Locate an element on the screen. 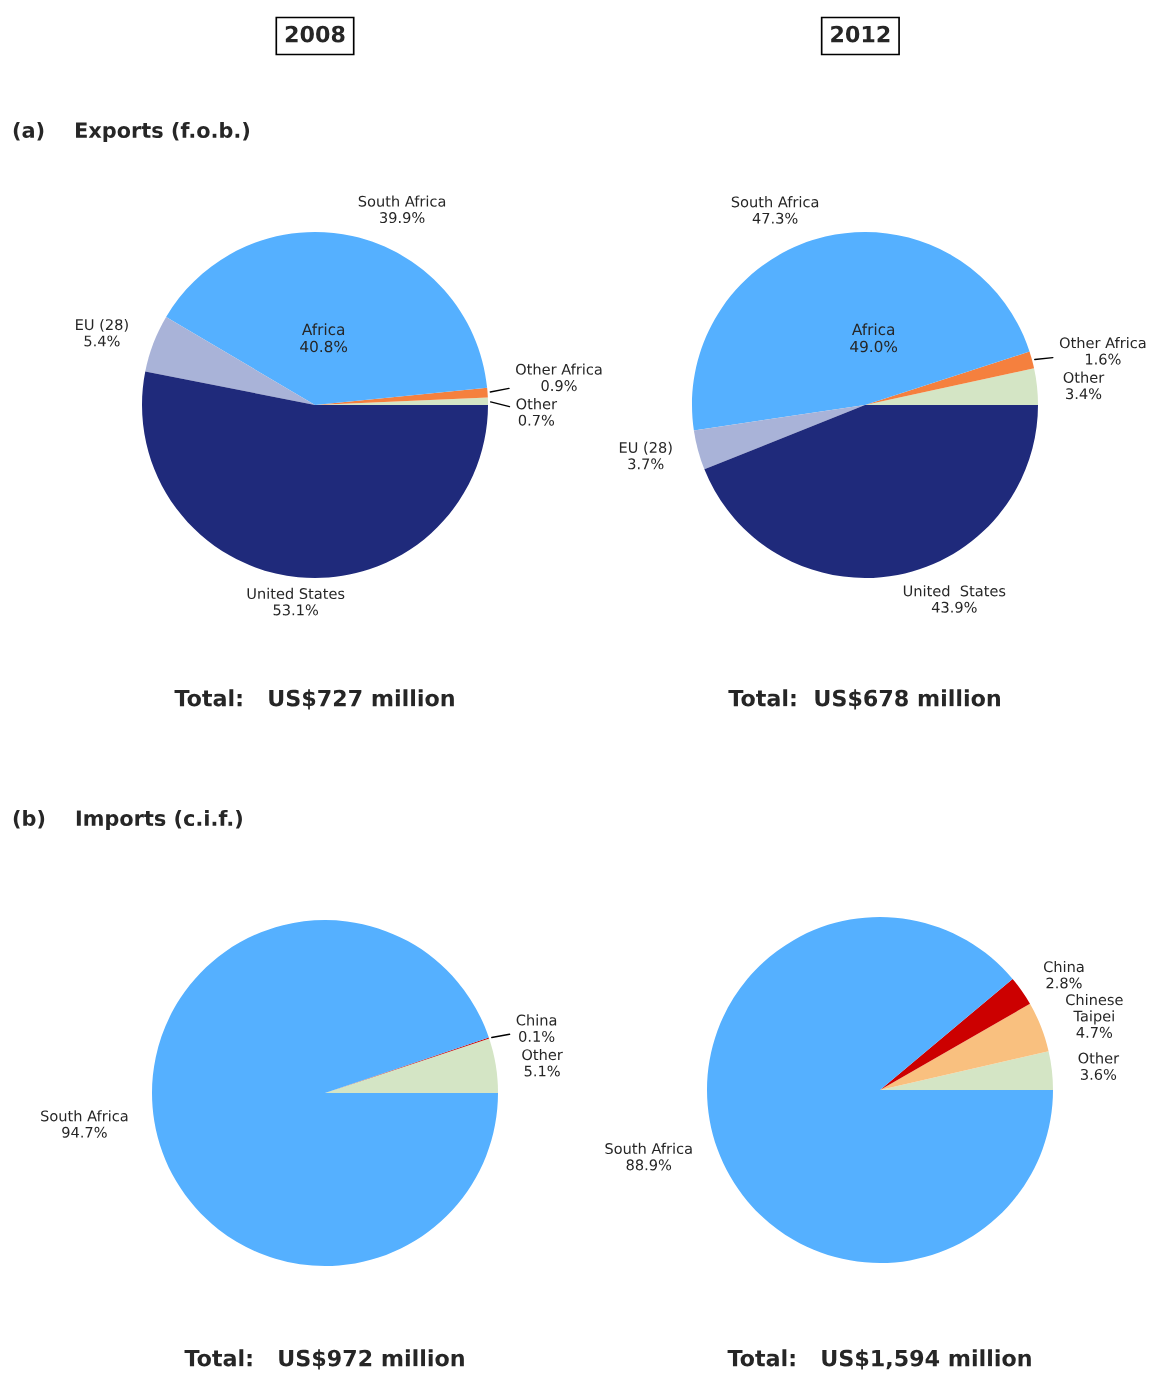 Image resolution: width=1157 pixels, height=1380 pixels. data-label: 1.6% is located at coordinates (1103, 359).